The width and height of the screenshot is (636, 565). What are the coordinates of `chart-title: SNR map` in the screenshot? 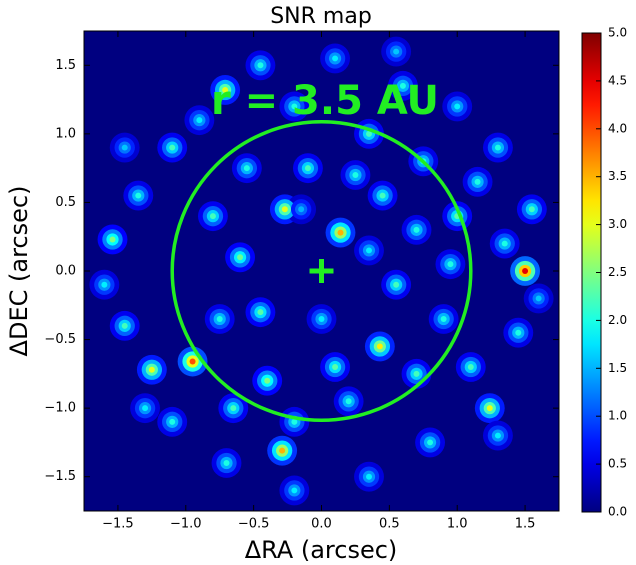 It's located at (321, 16).